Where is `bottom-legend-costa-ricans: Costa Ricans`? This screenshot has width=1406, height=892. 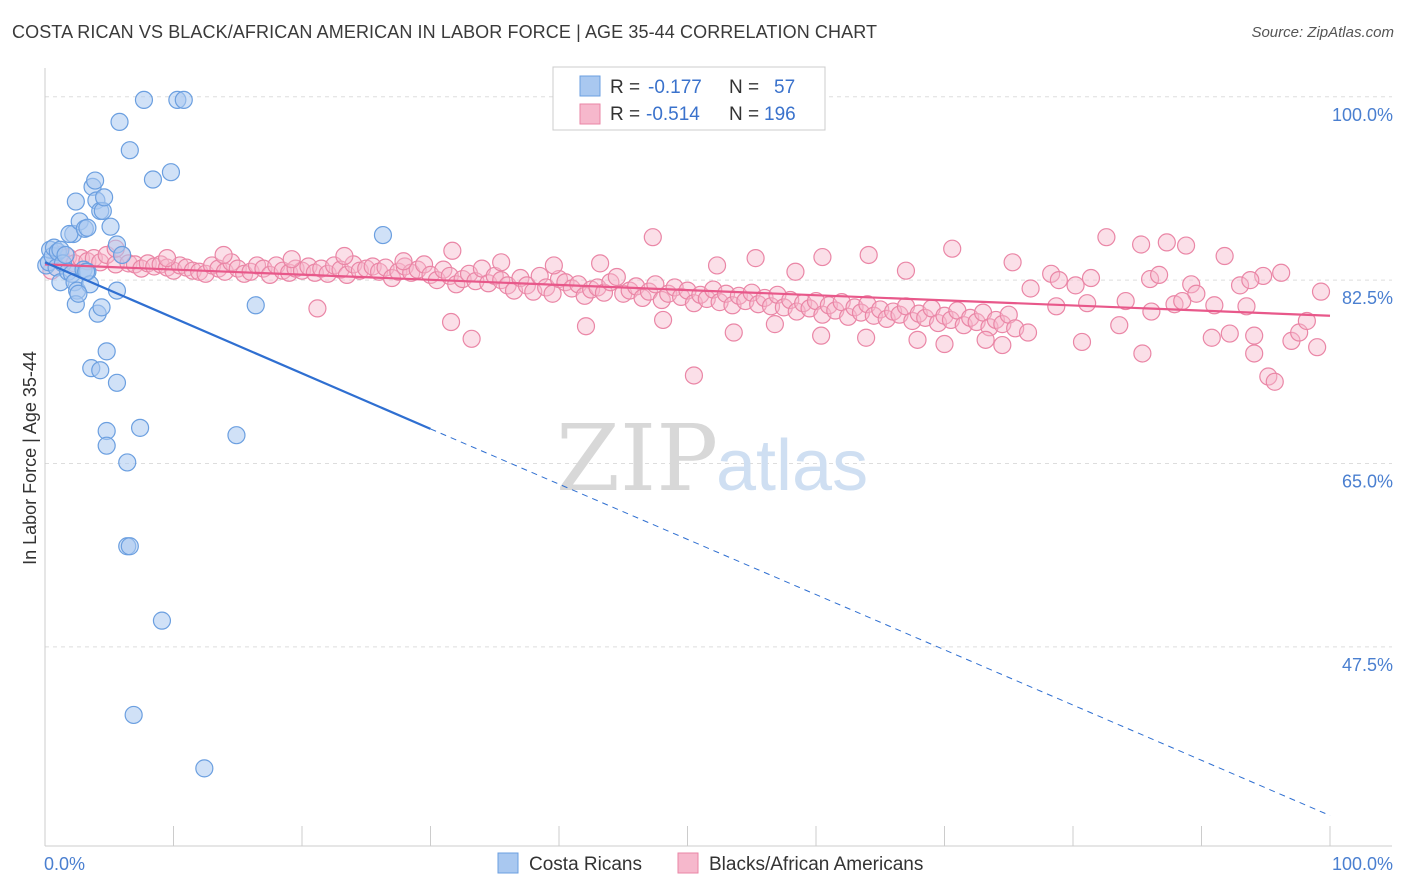 bottom-legend-costa-ricans: Costa Ricans is located at coordinates (585, 864).